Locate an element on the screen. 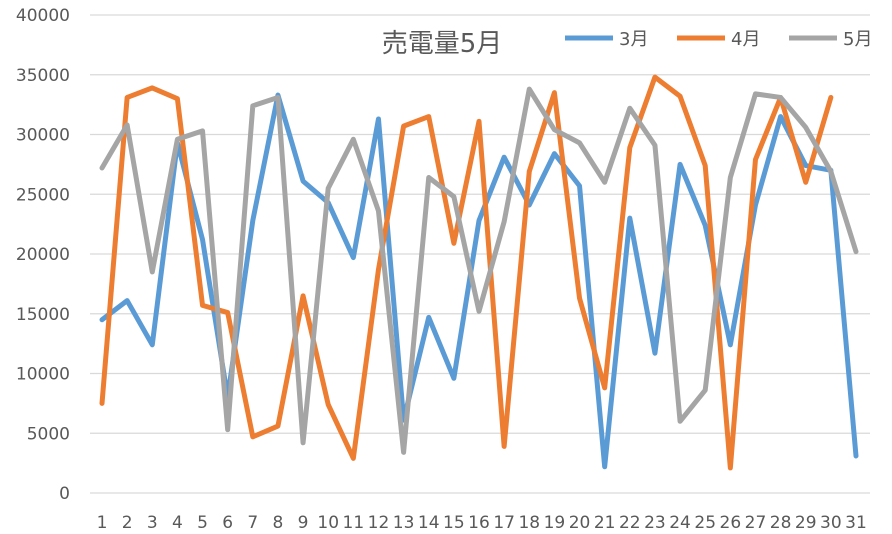 This screenshot has height=534, width=892. x-tick-label: 23 is located at coordinates (655, 521).